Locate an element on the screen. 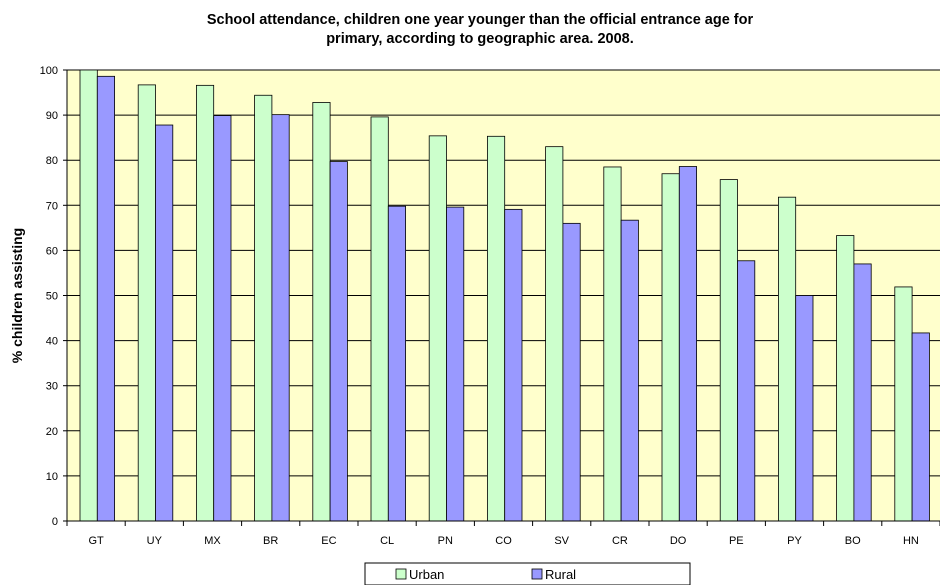  x-tick-label: PE is located at coordinates (736, 541).